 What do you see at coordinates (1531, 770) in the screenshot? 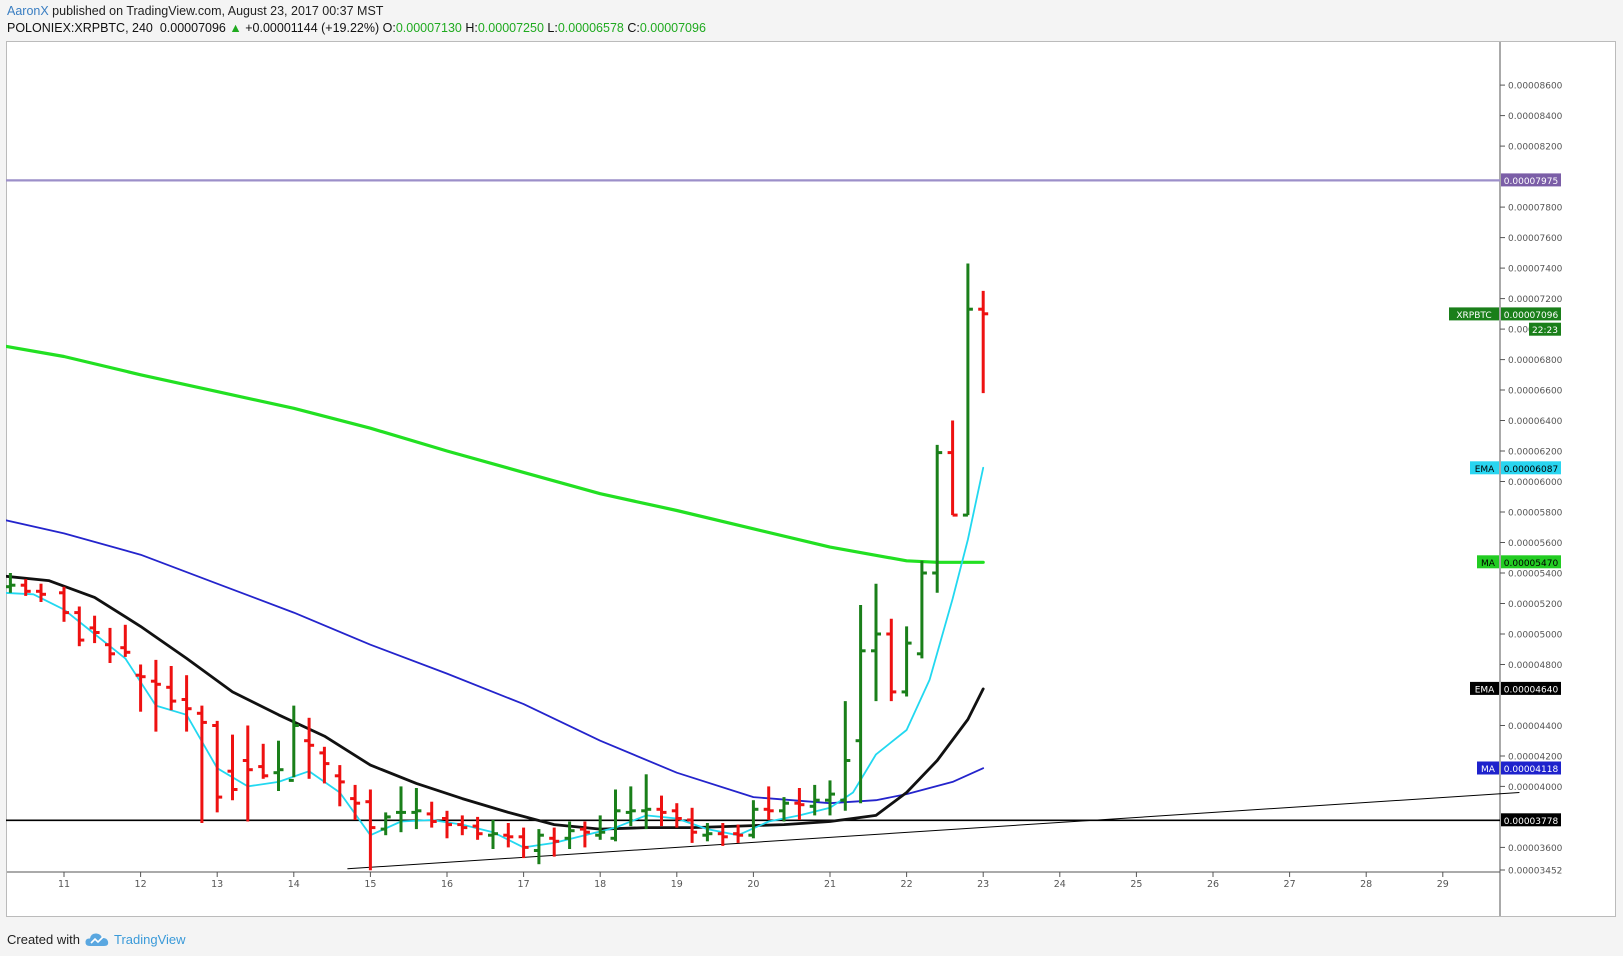
I see `price-label-value: 0.00004118` at bounding box center [1531, 770].